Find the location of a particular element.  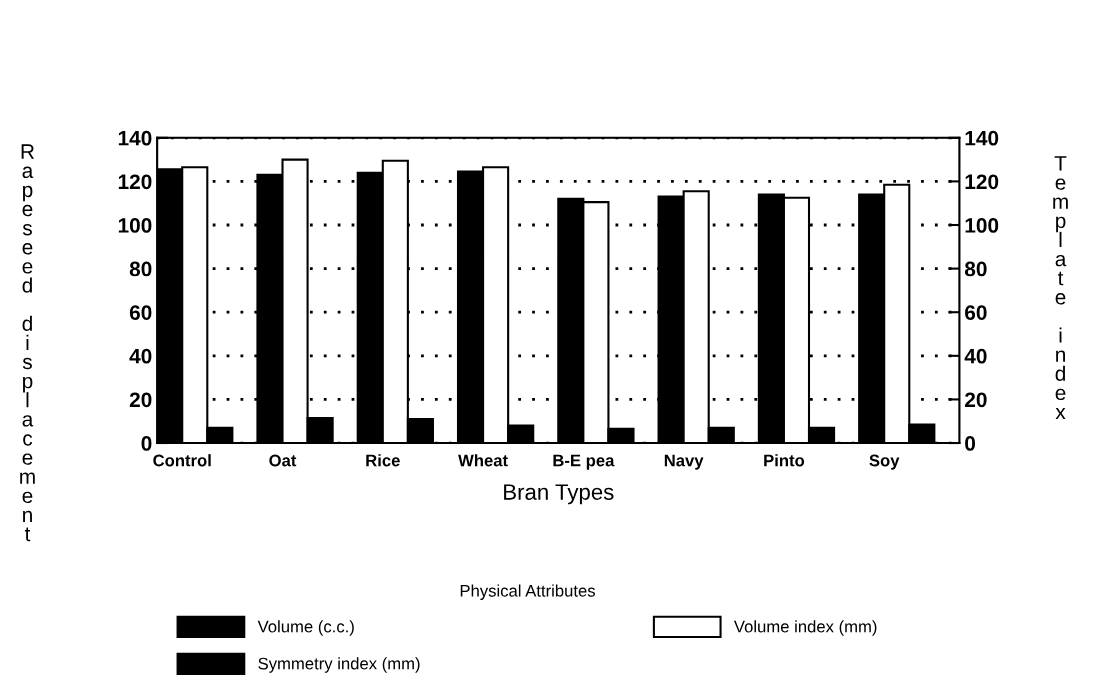

y-tick-label: 0 is located at coordinates (146, 443).